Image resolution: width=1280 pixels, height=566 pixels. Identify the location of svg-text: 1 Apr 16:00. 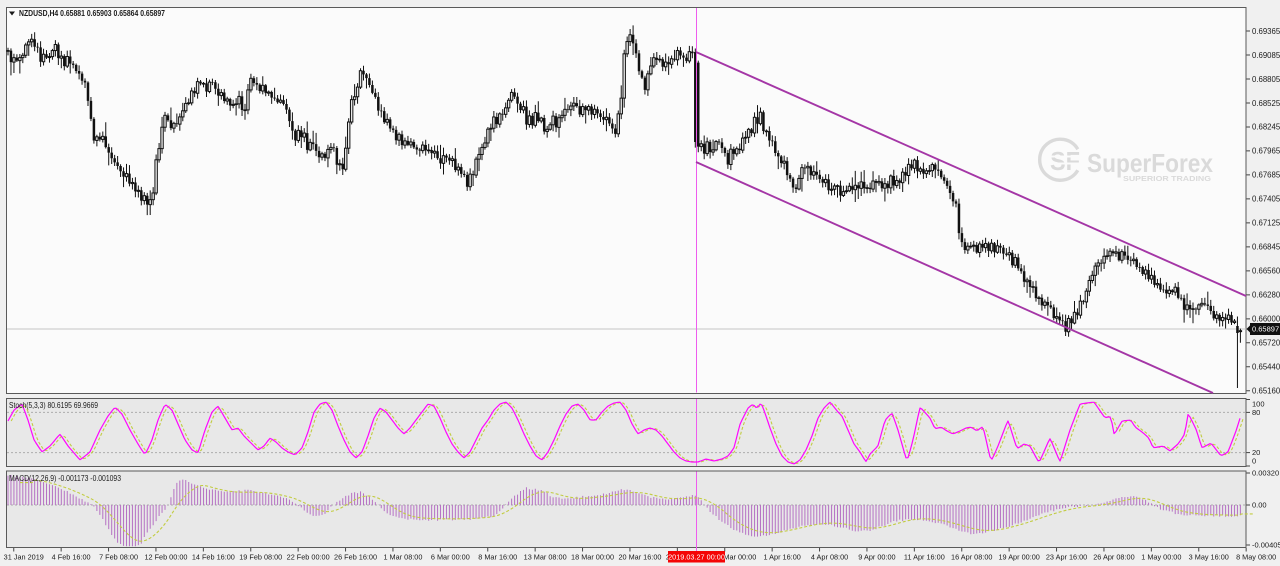
(781, 557).